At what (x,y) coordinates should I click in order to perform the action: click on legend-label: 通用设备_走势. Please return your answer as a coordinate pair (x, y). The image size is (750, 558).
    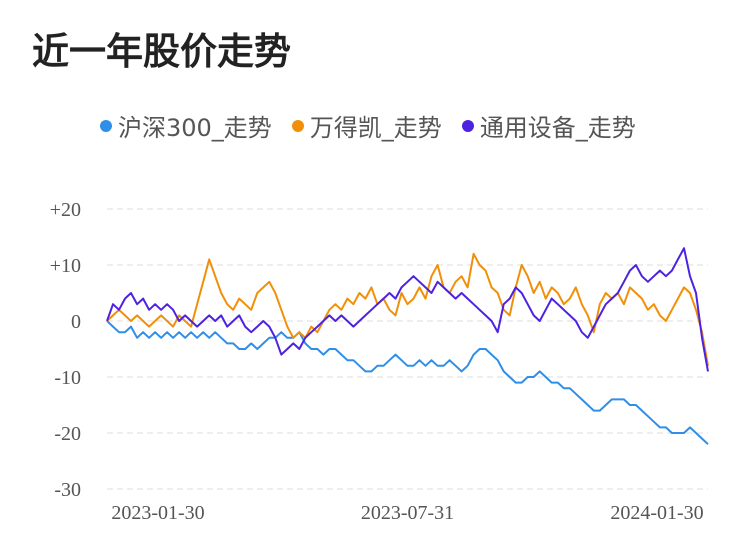
    Looking at the image, I should click on (557, 128).